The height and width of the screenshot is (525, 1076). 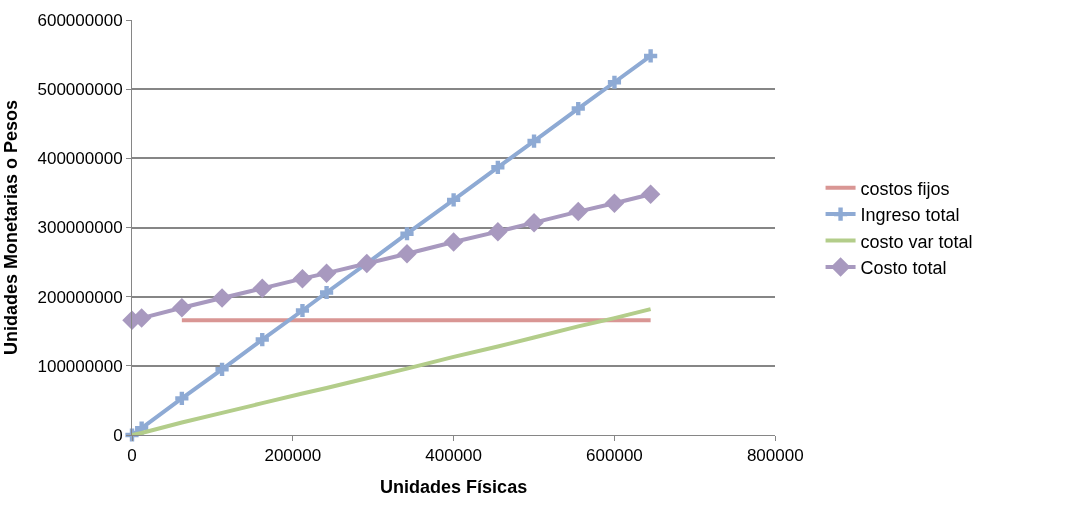 I want to click on x-tick-label: 800000, so click(x=775, y=456).